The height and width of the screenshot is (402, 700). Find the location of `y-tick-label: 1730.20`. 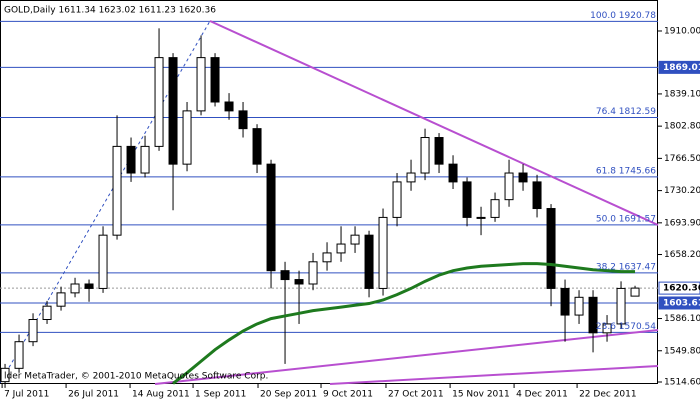

y-tick-label: 1730.20 is located at coordinates (682, 191).